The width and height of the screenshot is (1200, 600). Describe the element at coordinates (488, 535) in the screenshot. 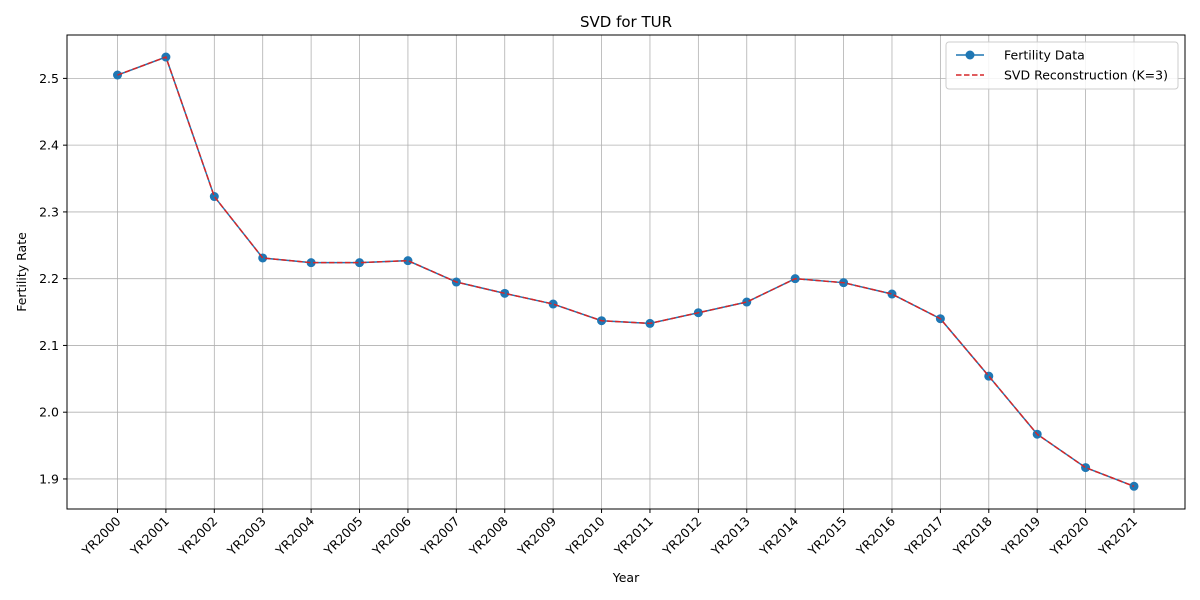

I see `x-tick-label: YR2008` at that location.